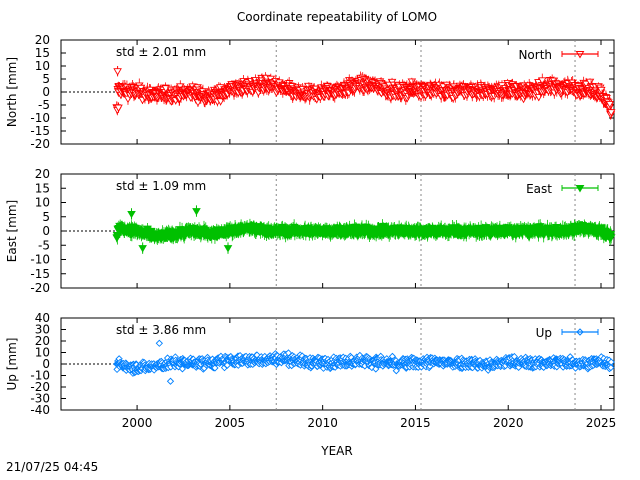 The image size is (640, 480). I want to click on std-annotation: std ± 2.01 mm, so click(161, 52).